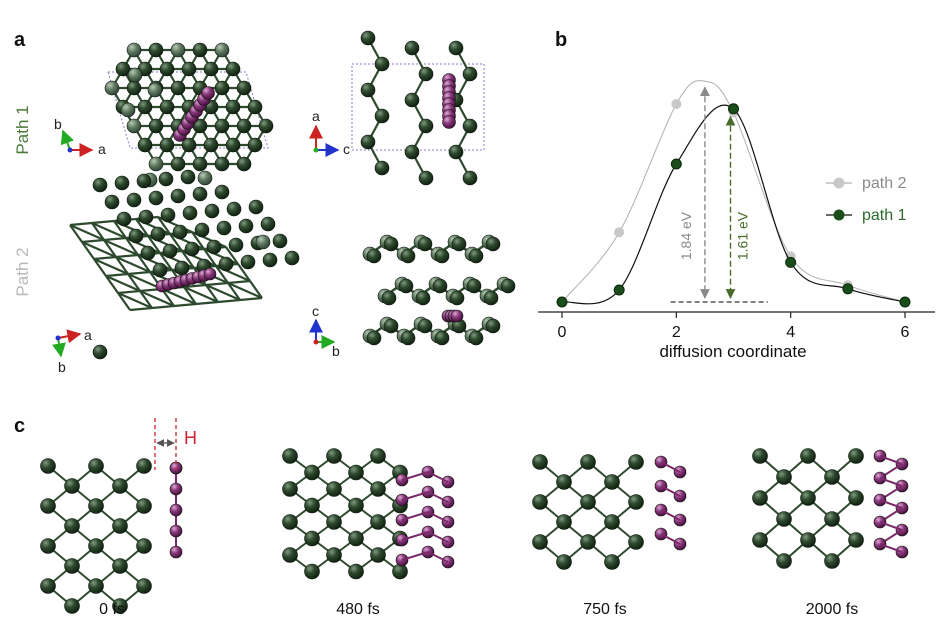 The image size is (946, 633). Describe the element at coordinates (732, 351) in the screenshot. I see `x-axis-label: diffusion coordinate` at that location.